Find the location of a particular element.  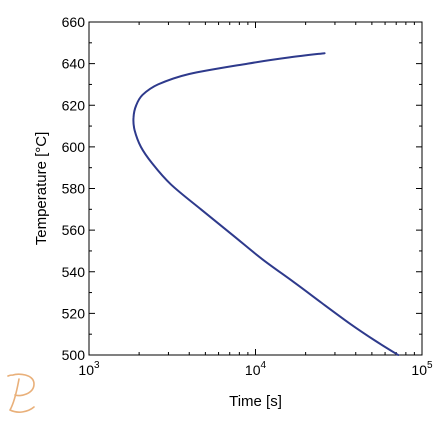

x-tick-label: 10⁵ is located at coordinates (422, 369).